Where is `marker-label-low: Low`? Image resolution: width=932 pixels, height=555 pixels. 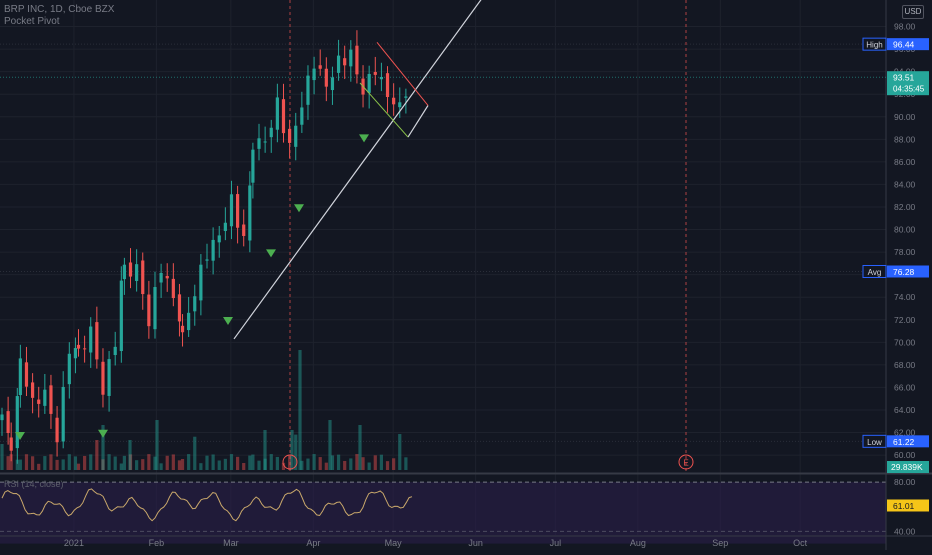 marker-label-low: Low is located at coordinates (874, 442).